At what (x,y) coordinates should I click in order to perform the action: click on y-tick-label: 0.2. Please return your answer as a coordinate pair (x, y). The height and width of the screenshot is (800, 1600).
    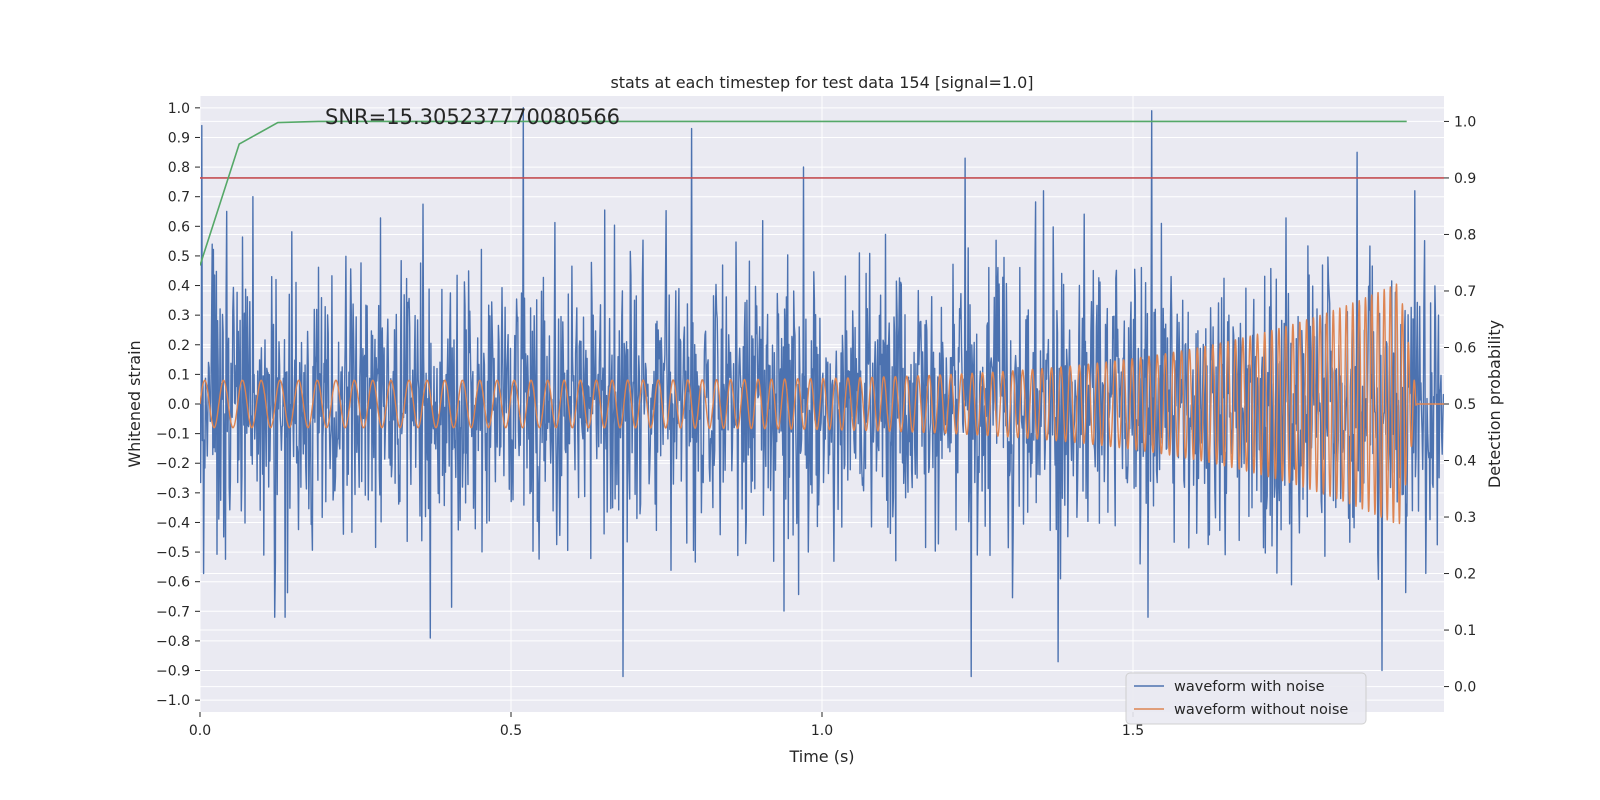
    Looking at the image, I should click on (179, 346).